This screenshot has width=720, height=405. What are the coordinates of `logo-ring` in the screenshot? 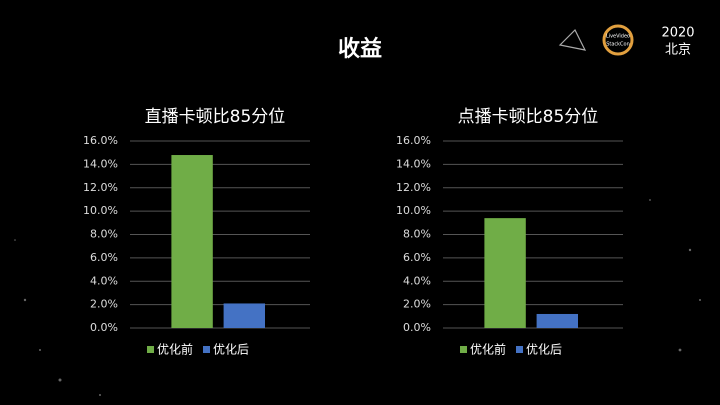 It's located at (618, 40).